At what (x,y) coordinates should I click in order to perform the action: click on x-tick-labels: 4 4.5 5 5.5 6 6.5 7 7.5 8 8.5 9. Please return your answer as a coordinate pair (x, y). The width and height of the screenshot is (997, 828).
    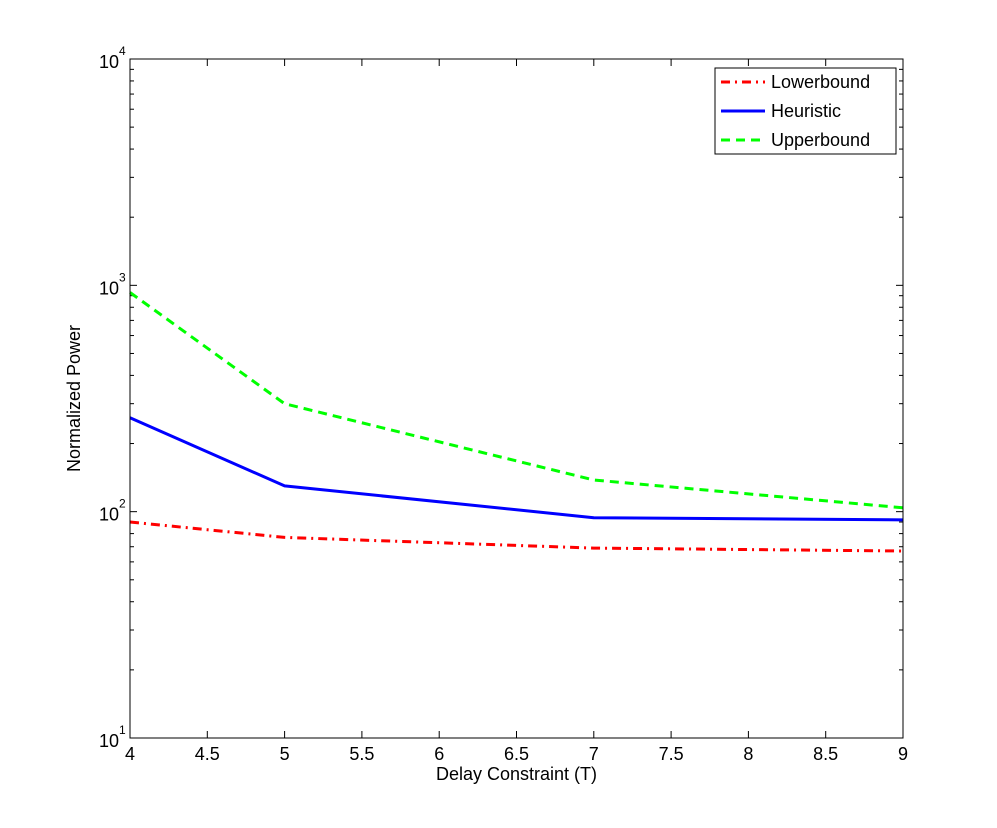
    Looking at the image, I should click on (516, 754).